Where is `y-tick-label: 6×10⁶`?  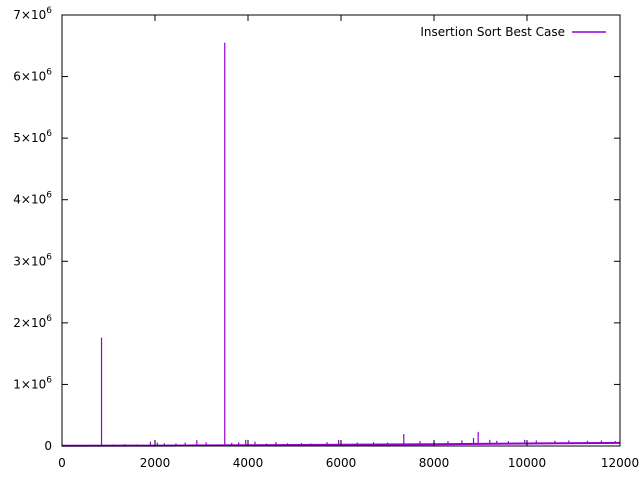 y-tick-label: 6×10⁶ is located at coordinates (32, 76).